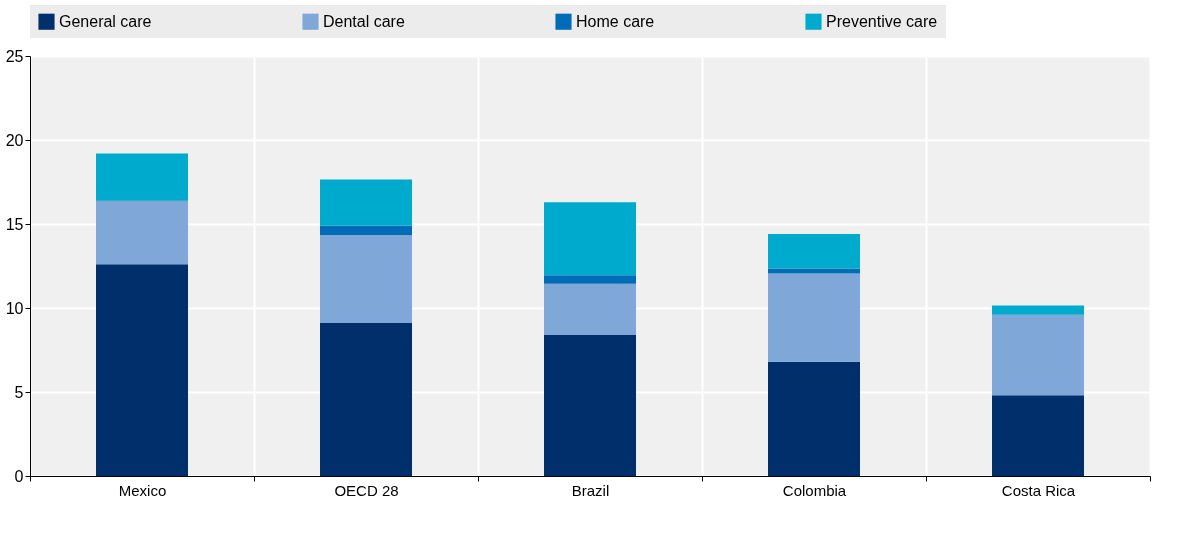  Describe the element at coordinates (14, 224) in the screenshot. I see `y-tick-label: 15` at that location.